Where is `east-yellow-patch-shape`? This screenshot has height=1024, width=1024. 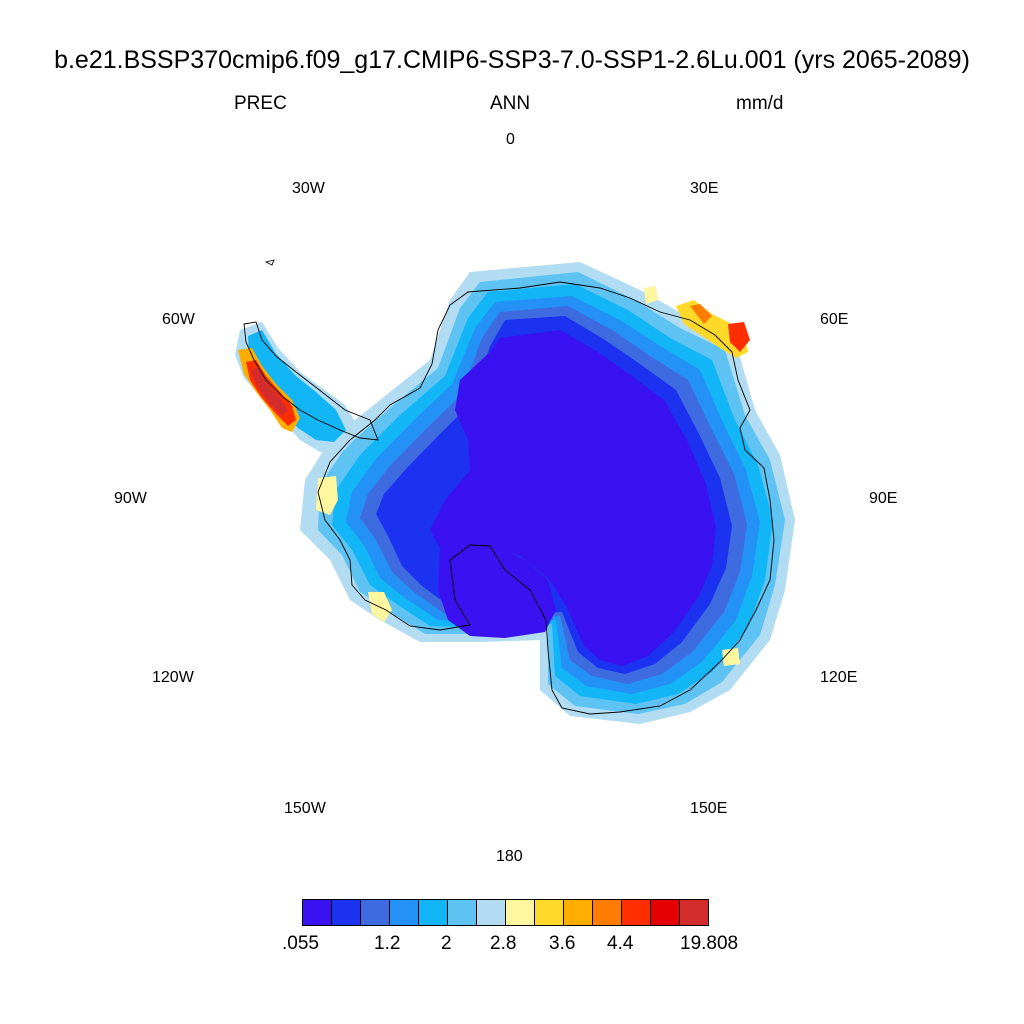 east-yellow-patch-shape is located at coordinates (731, 657).